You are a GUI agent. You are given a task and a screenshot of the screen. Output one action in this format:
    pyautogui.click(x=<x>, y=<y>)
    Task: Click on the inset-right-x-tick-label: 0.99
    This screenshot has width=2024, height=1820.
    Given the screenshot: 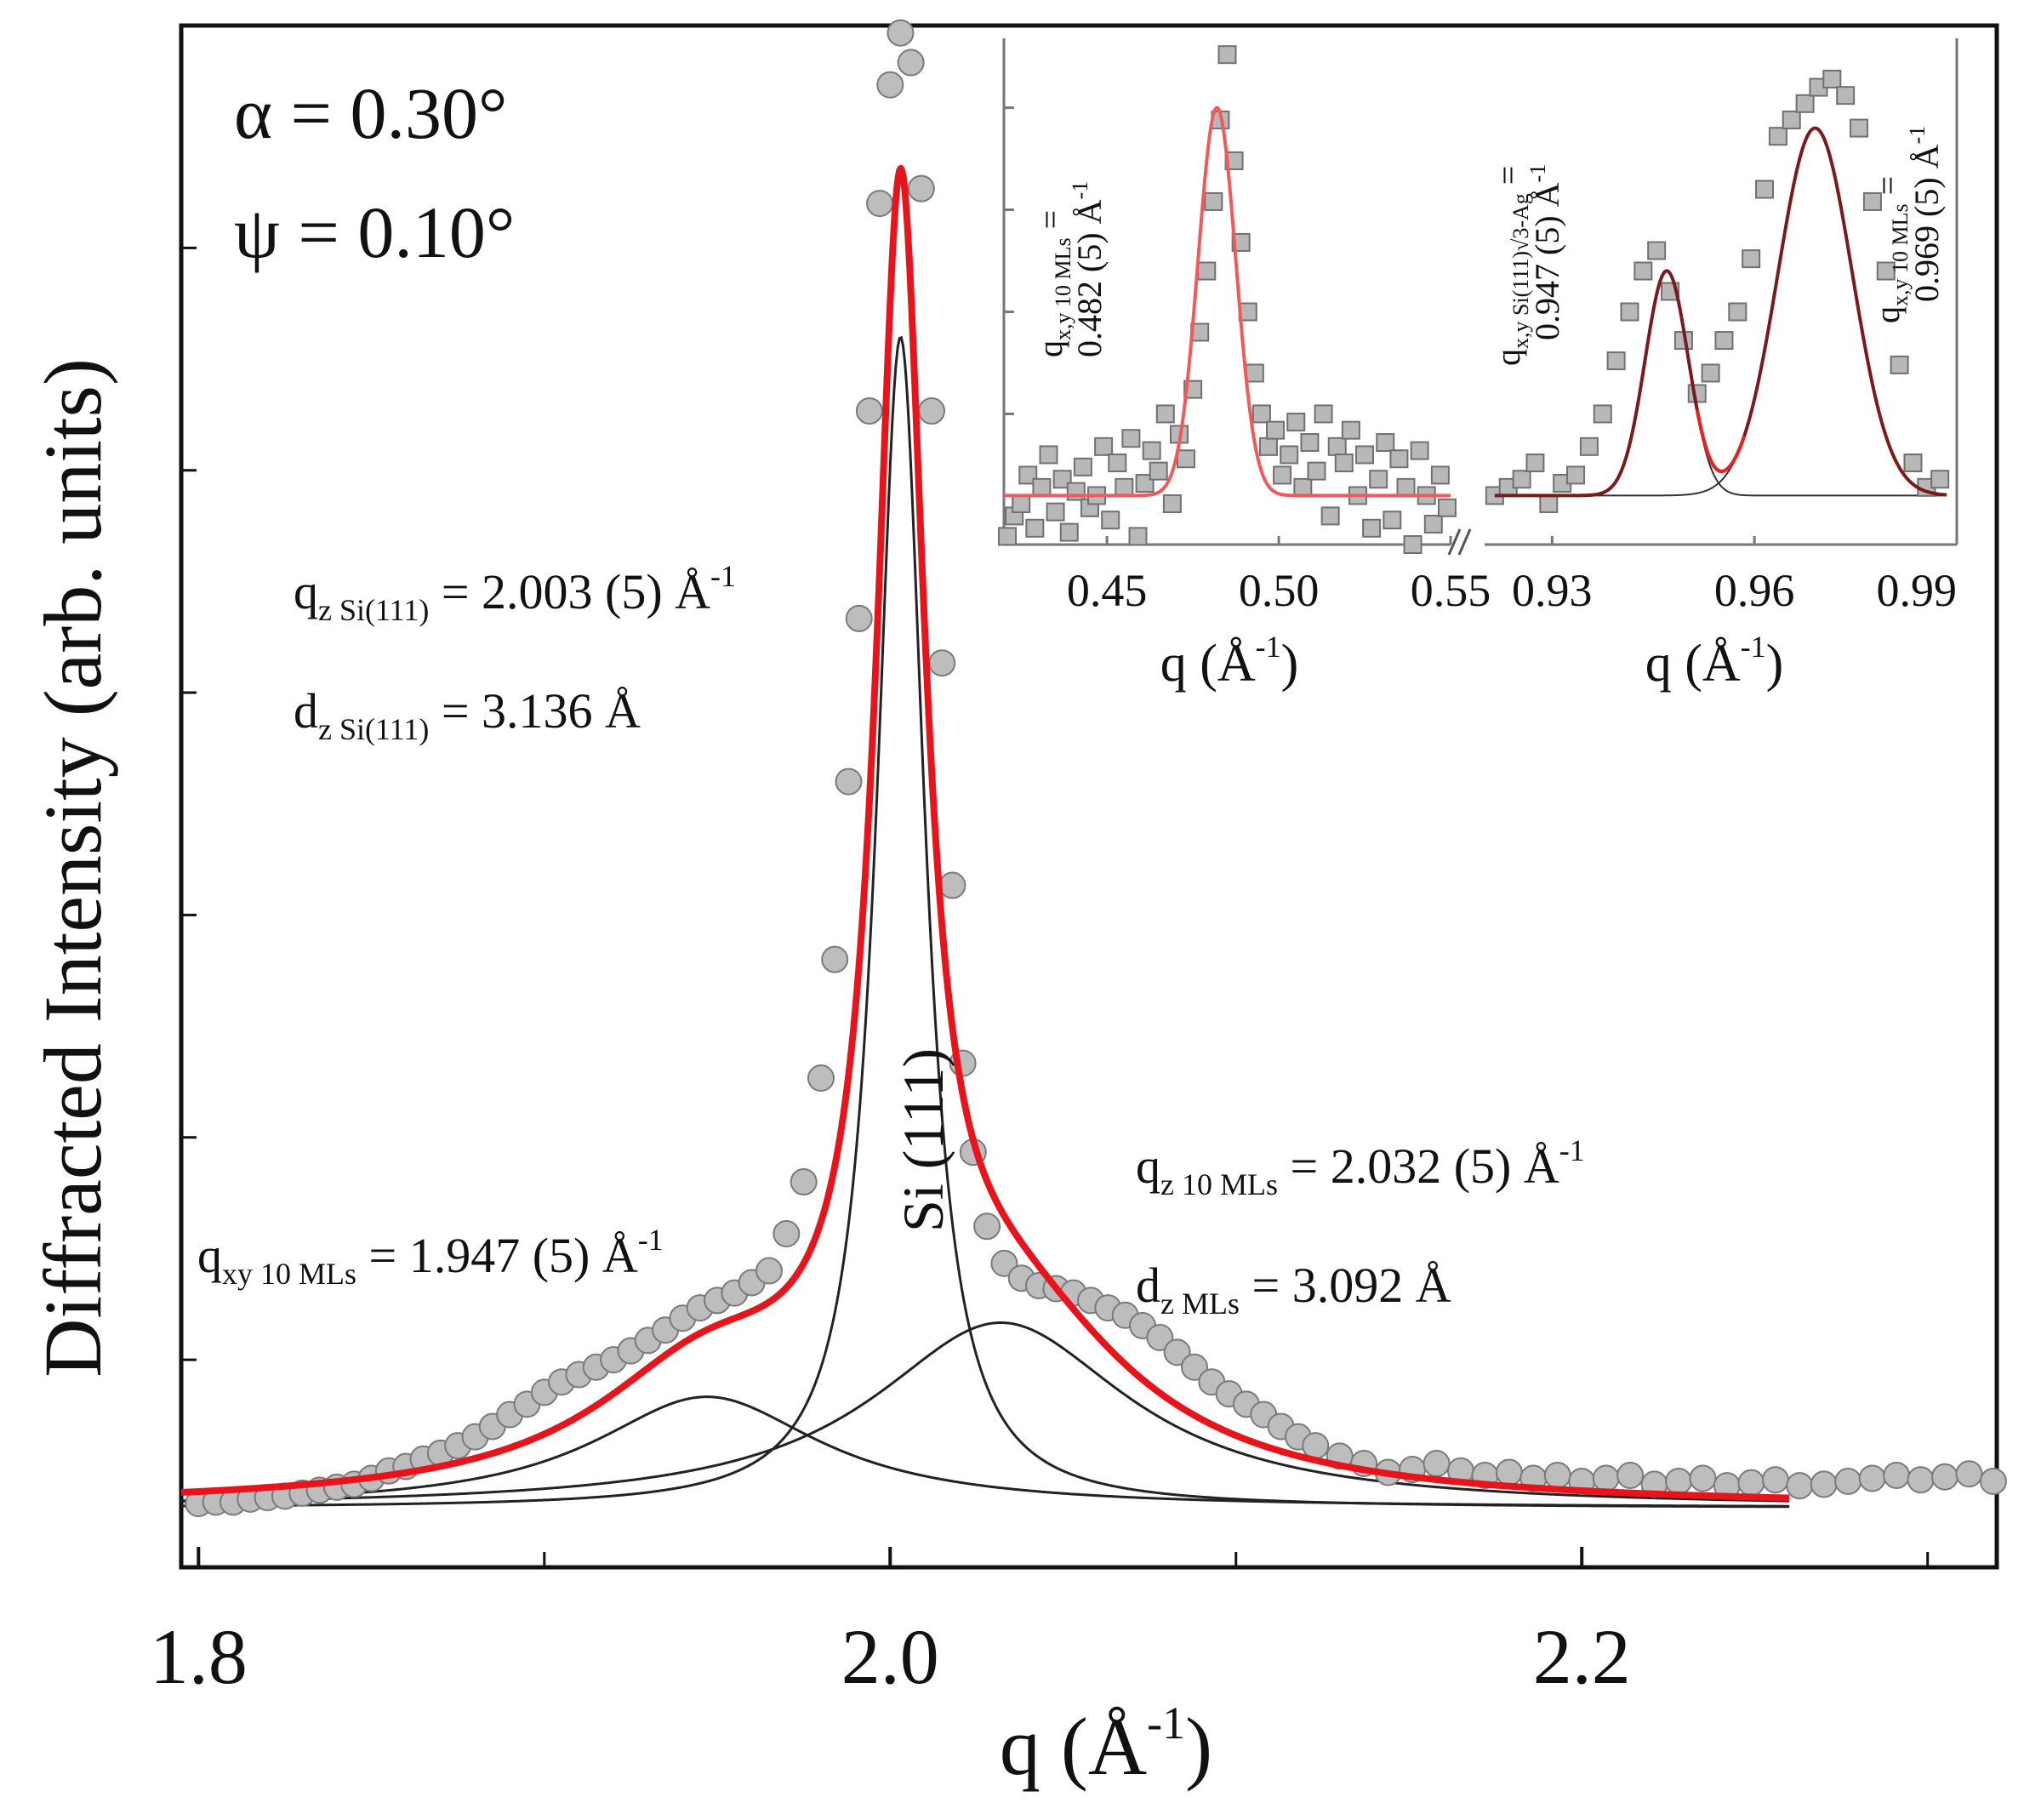 What is the action you would take?
    pyautogui.click(x=1918, y=590)
    